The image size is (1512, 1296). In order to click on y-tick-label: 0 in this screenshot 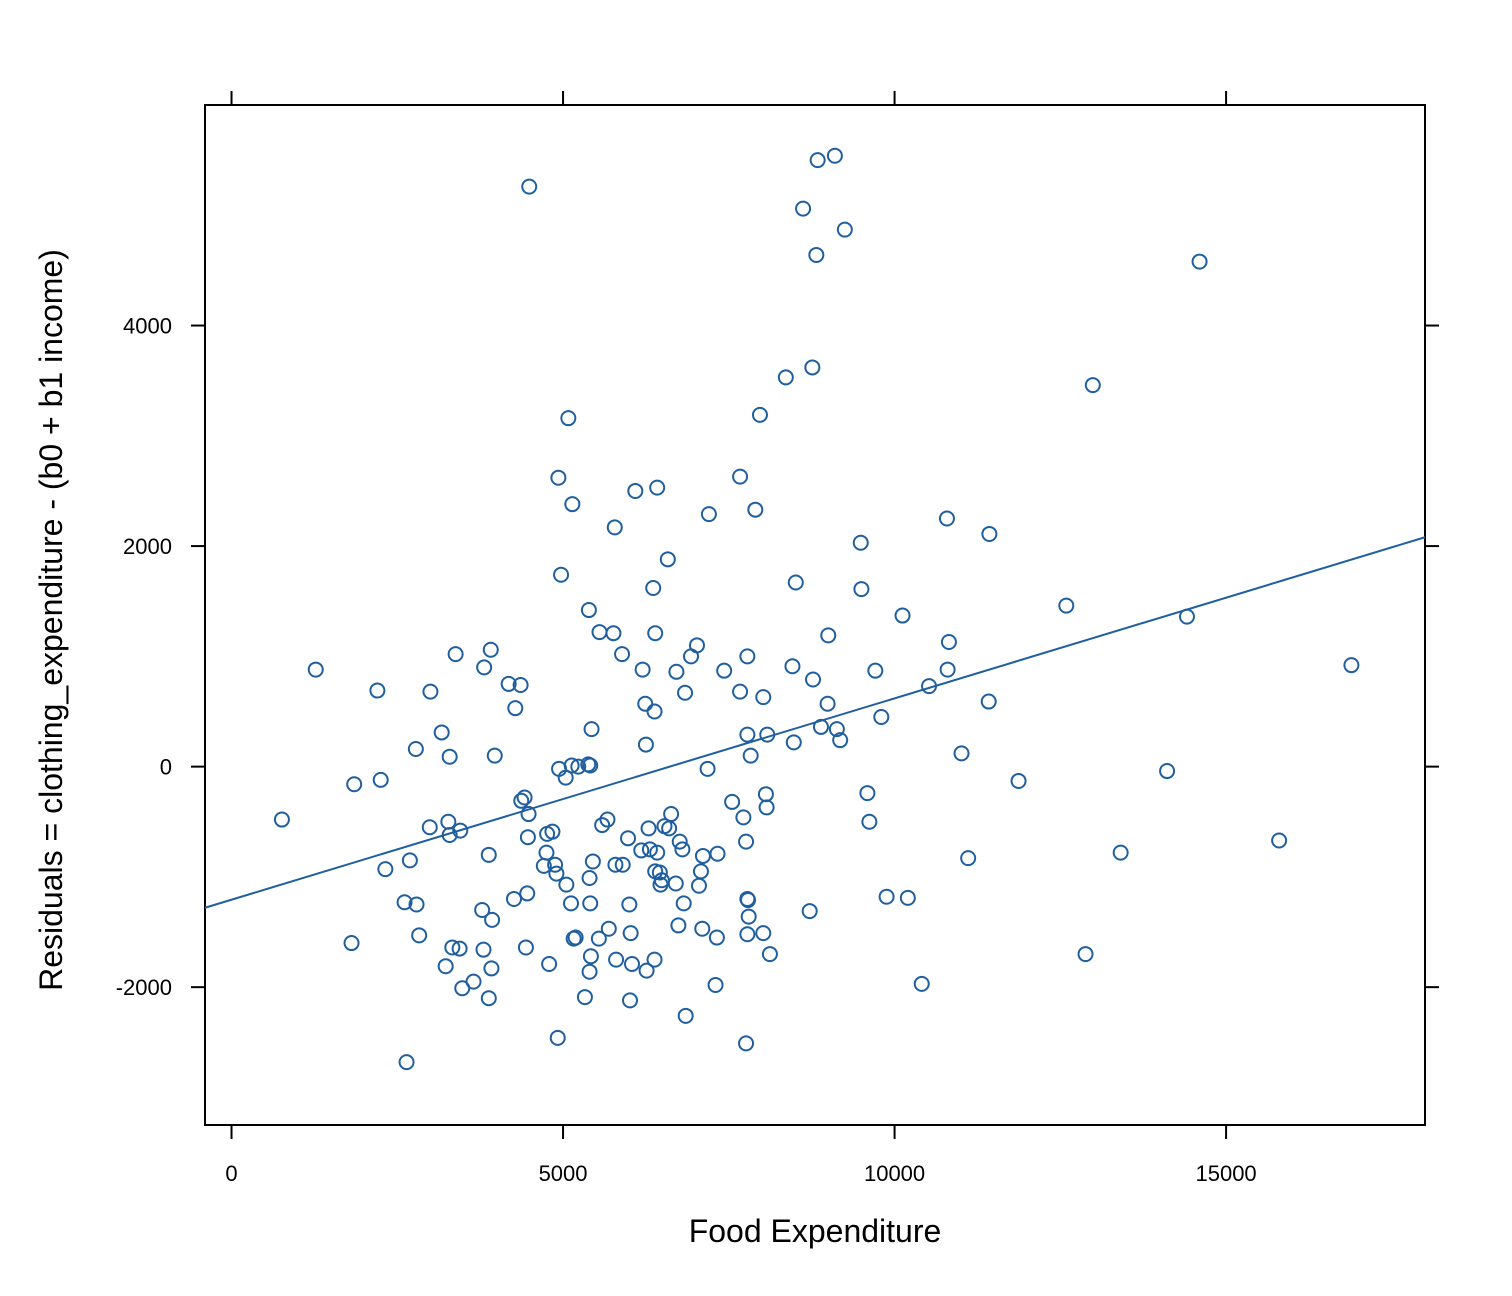, I will do `click(166, 767)`.